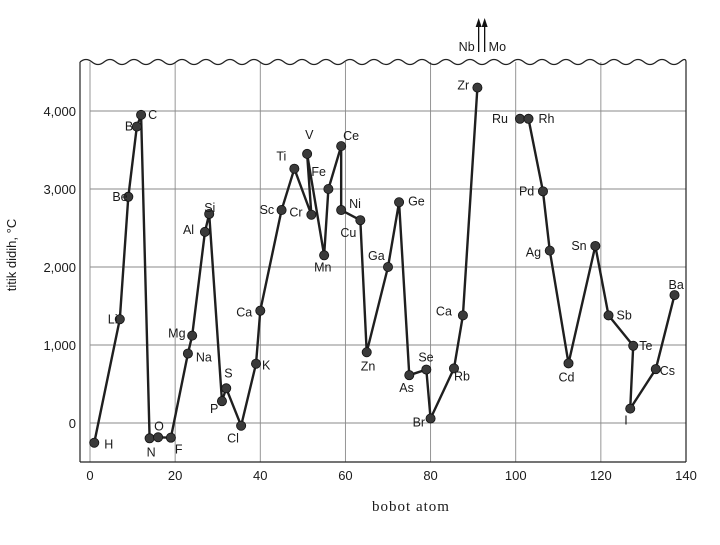 The width and height of the screenshot is (720, 545). What do you see at coordinates (170, 437) in the screenshot?
I see `point-f` at bounding box center [170, 437].